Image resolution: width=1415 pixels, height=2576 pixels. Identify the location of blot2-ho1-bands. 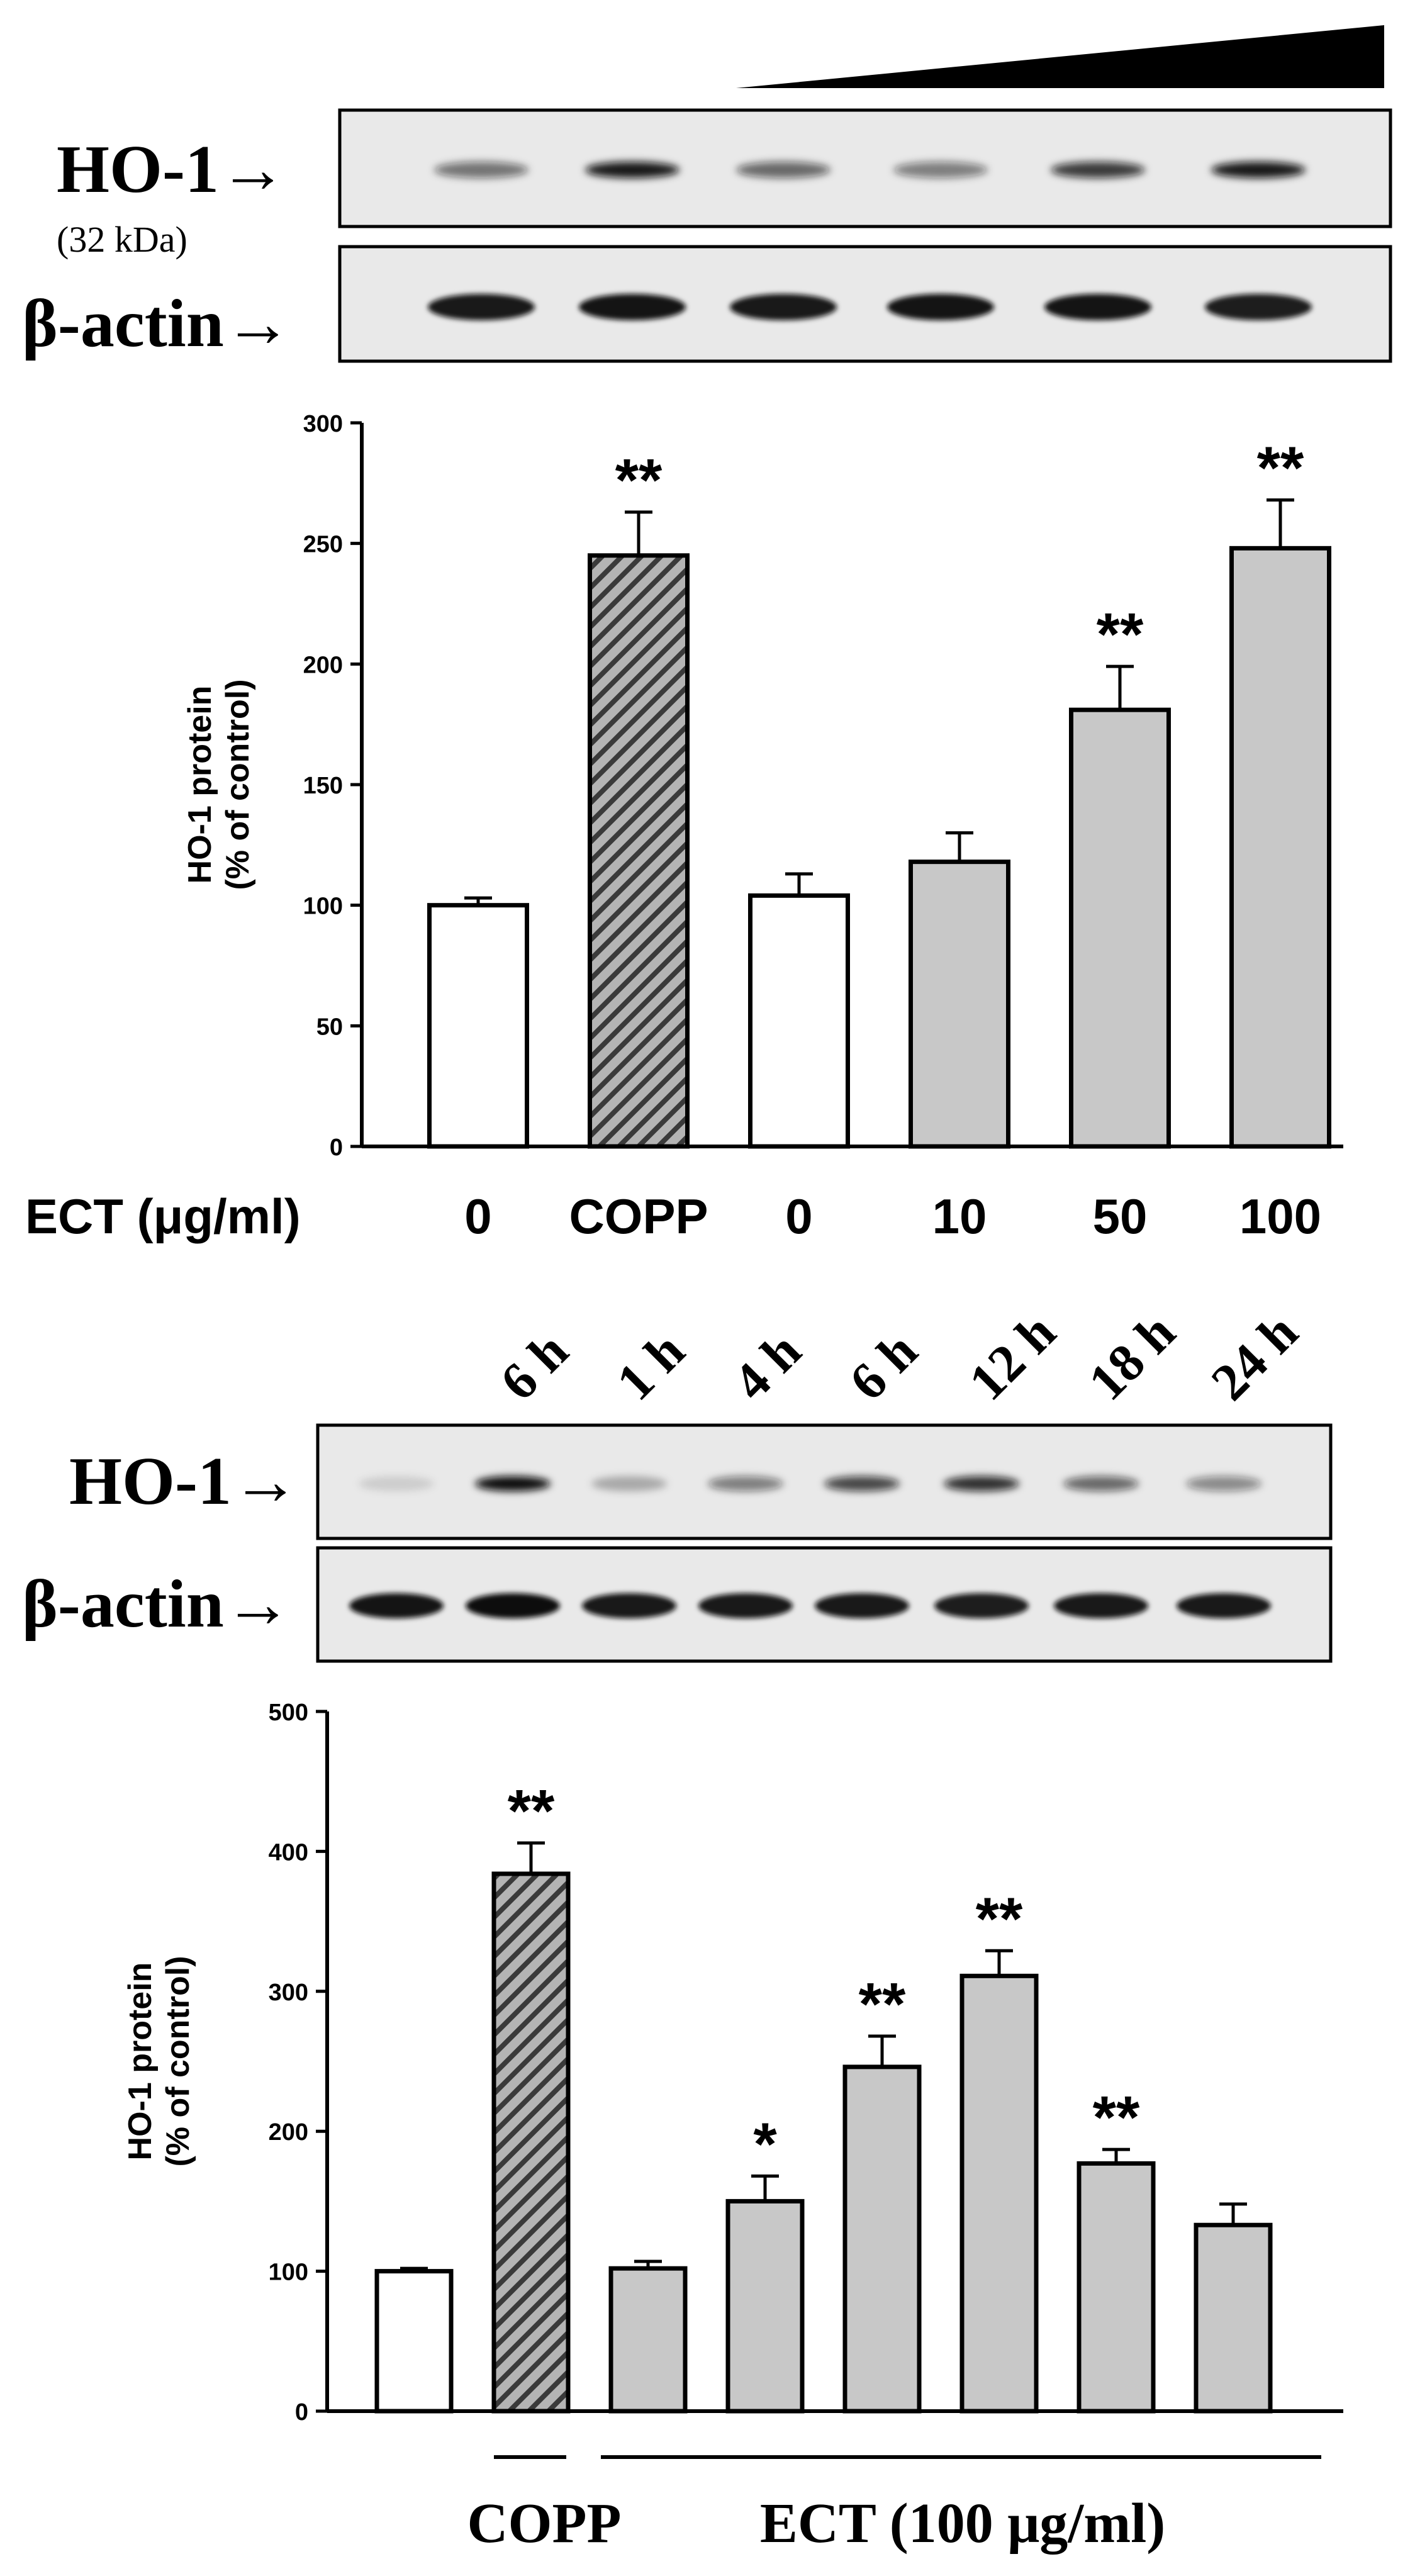
(810, 1483).